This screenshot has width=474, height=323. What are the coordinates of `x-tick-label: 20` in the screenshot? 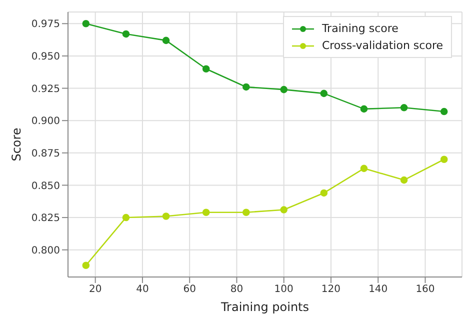 It's located at (95, 290).